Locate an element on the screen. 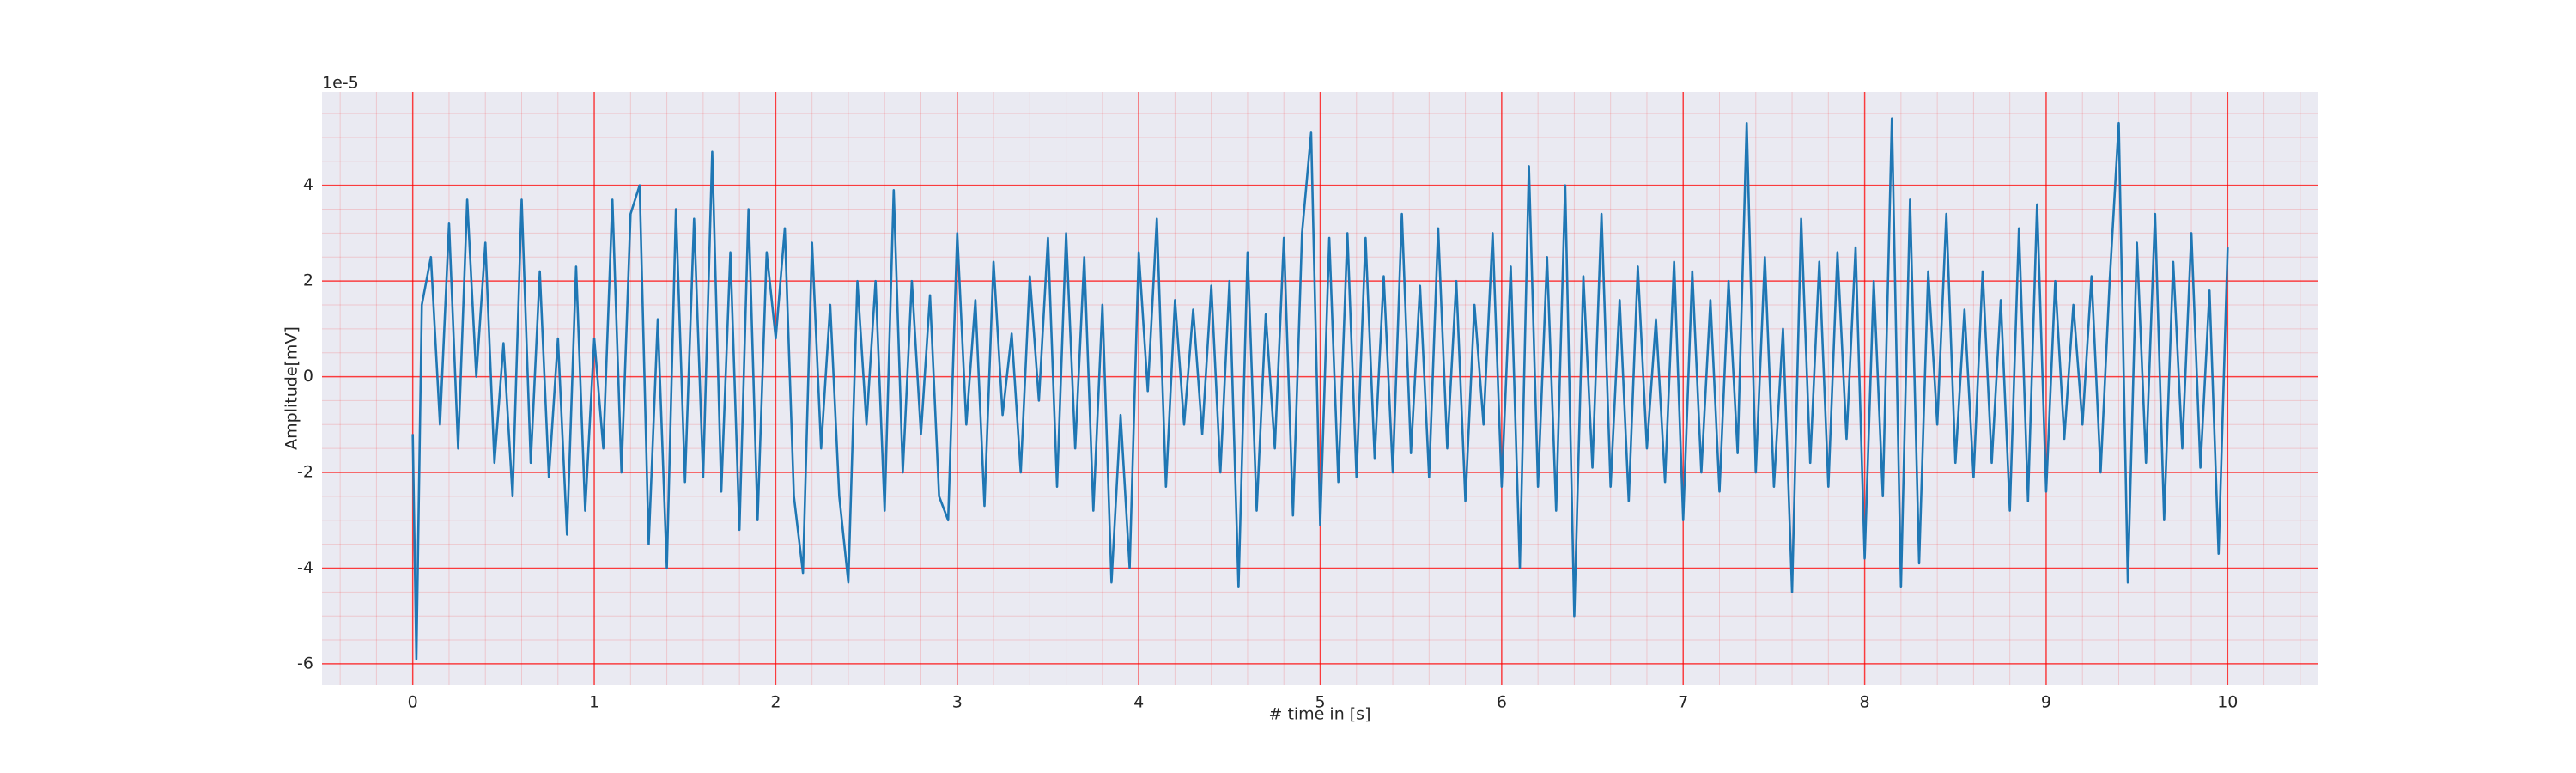 This screenshot has width=2576, height=773. x-tick-label: 4 is located at coordinates (1138, 702).